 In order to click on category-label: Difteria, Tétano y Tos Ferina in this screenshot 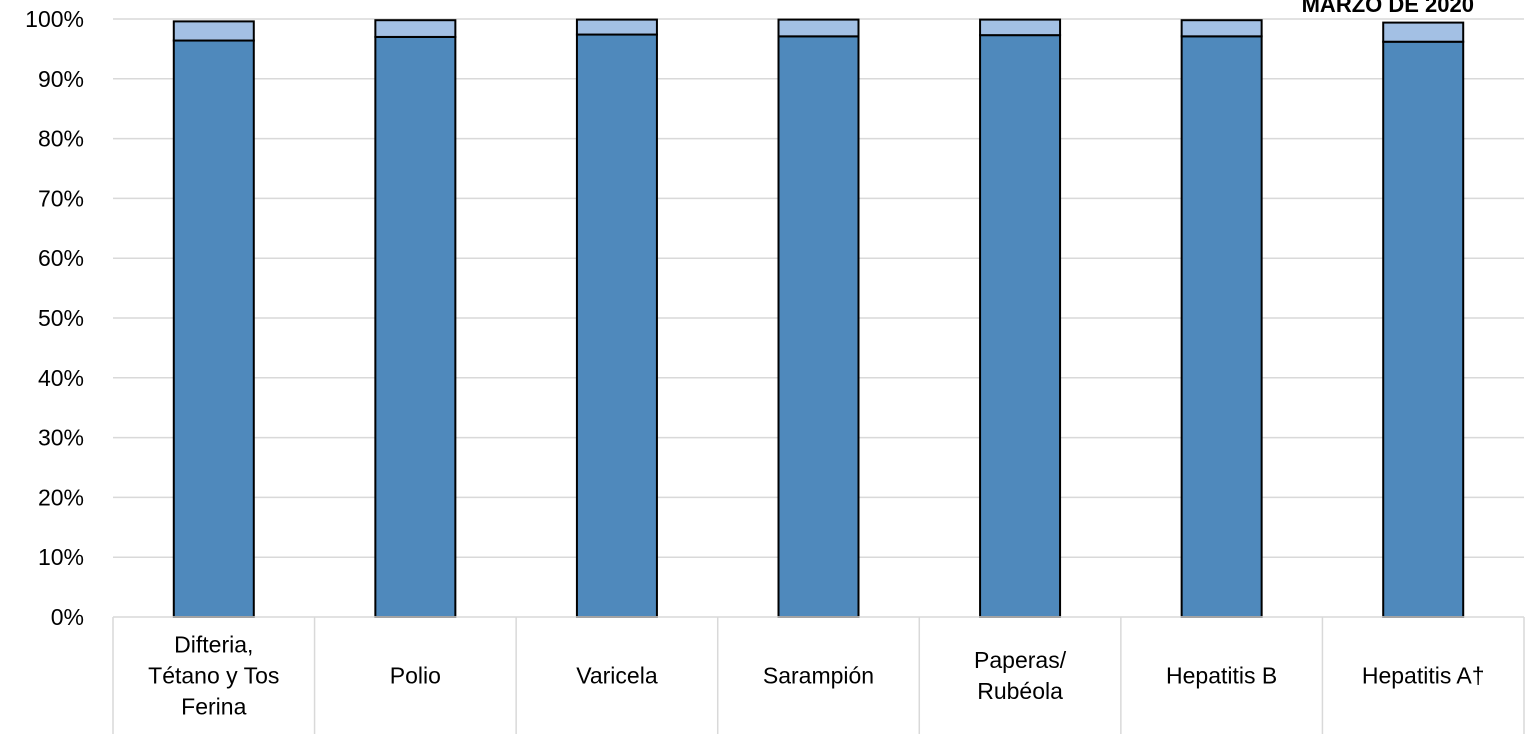, I will do `click(213, 676)`.